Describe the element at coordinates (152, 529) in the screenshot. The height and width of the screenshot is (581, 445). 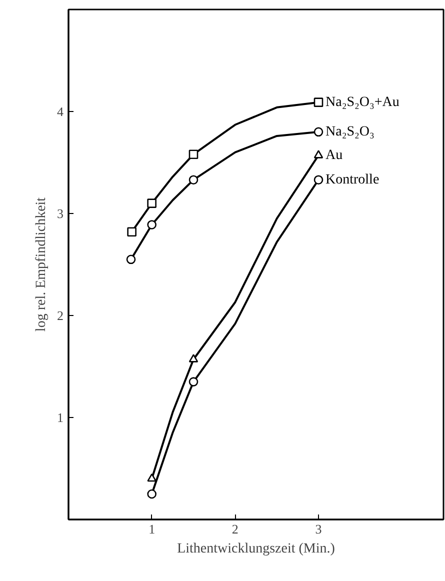
I see `x-tick-label: 1` at that location.